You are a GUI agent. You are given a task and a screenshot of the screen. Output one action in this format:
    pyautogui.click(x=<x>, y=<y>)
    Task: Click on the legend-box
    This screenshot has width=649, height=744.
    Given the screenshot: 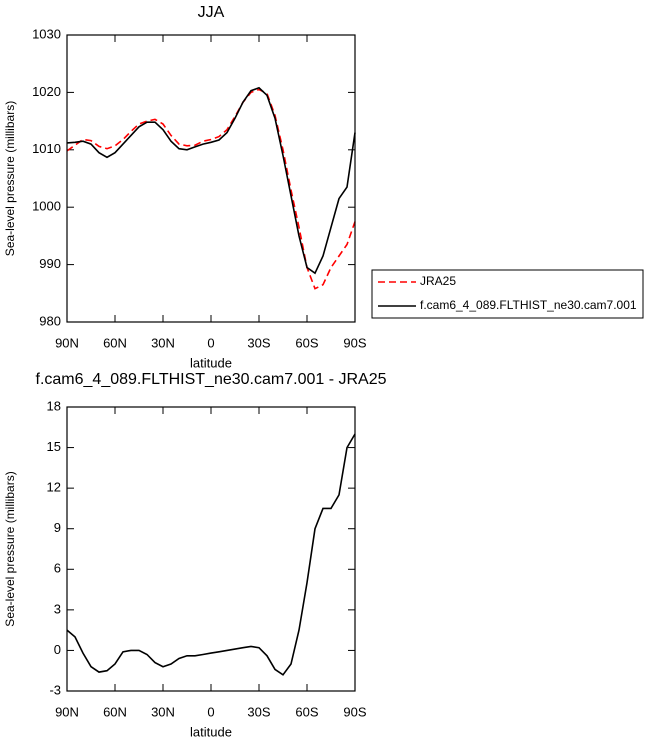 What is the action you would take?
    pyautogui.click(x=507, y=294)
    